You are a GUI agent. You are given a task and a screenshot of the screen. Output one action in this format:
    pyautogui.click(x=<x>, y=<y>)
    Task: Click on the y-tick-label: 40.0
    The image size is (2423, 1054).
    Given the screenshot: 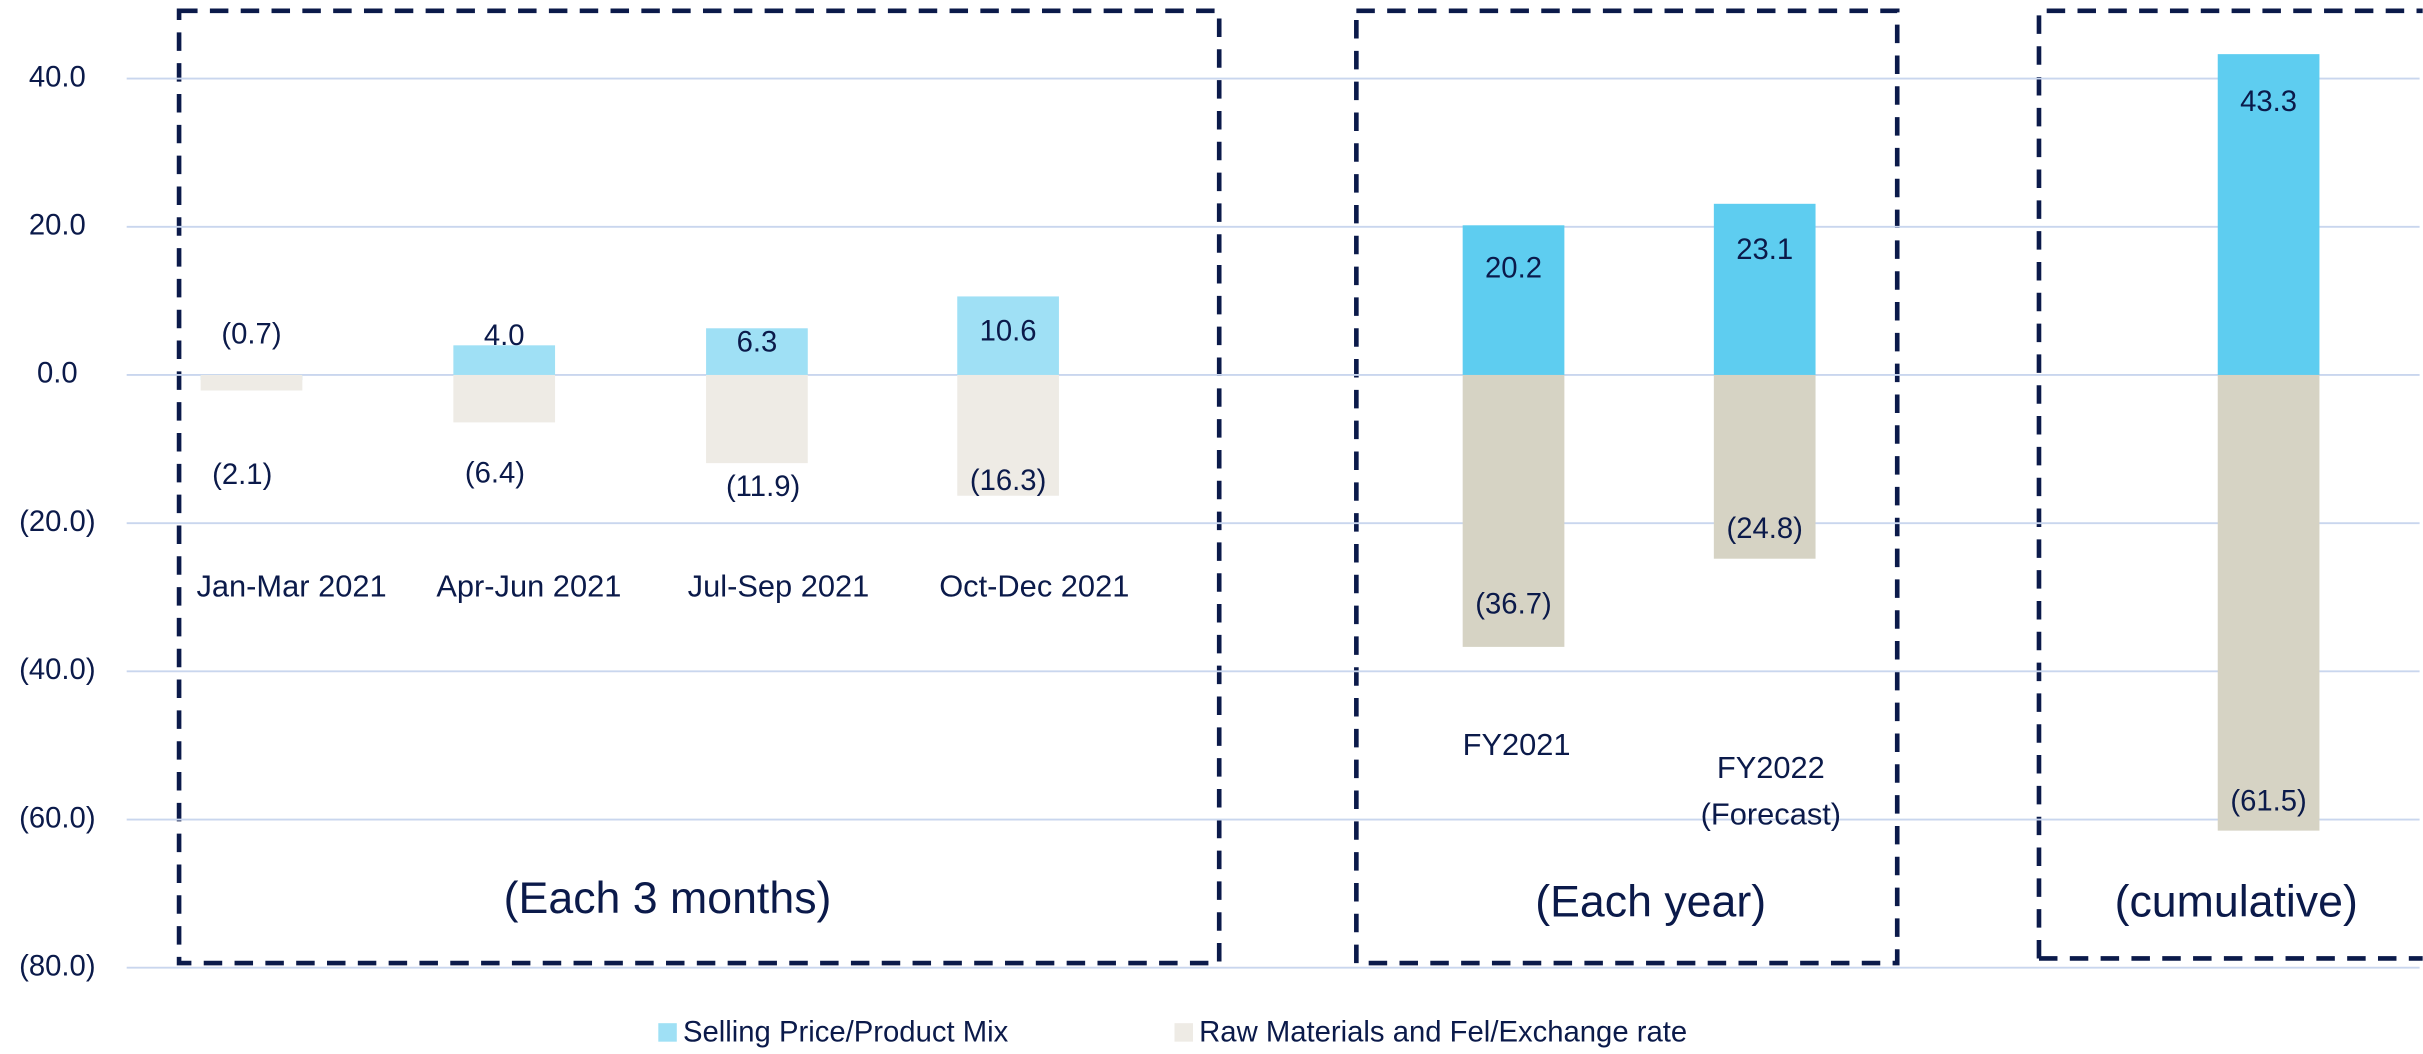 What is the action you would take?
    pyautogui.click(x=57, y=77)
    